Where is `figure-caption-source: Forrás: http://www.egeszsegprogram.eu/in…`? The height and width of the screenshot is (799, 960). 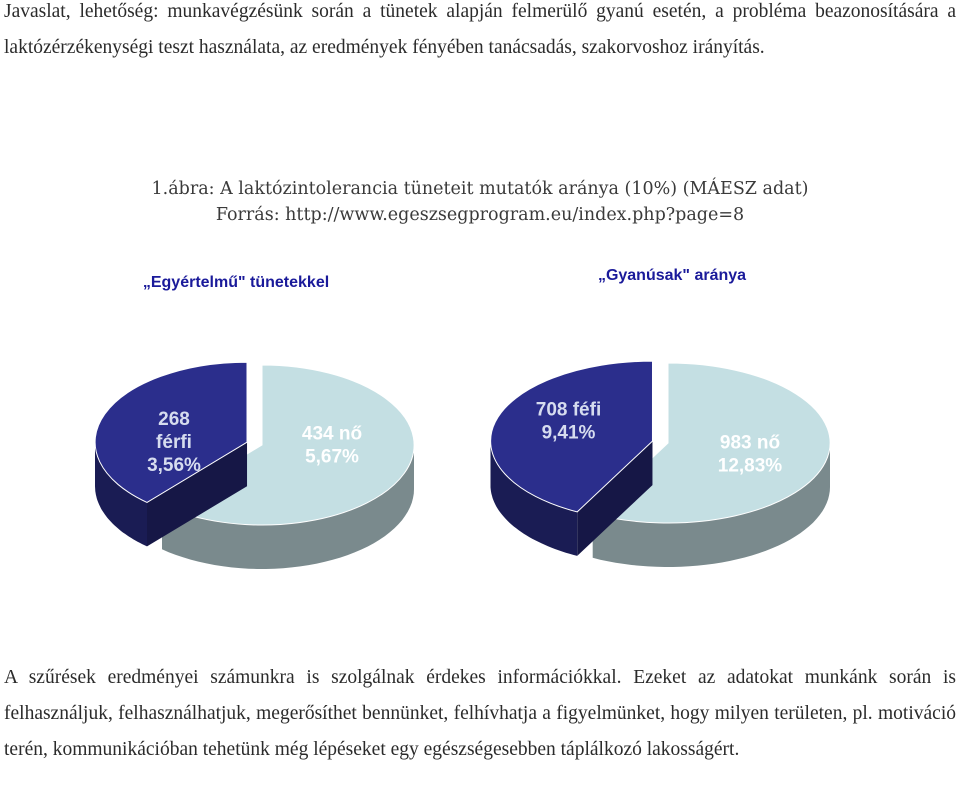 figure-caption-source: Forrás: http://www.egeszsegprogram.eu/in… is located at coordinates (480, 215).